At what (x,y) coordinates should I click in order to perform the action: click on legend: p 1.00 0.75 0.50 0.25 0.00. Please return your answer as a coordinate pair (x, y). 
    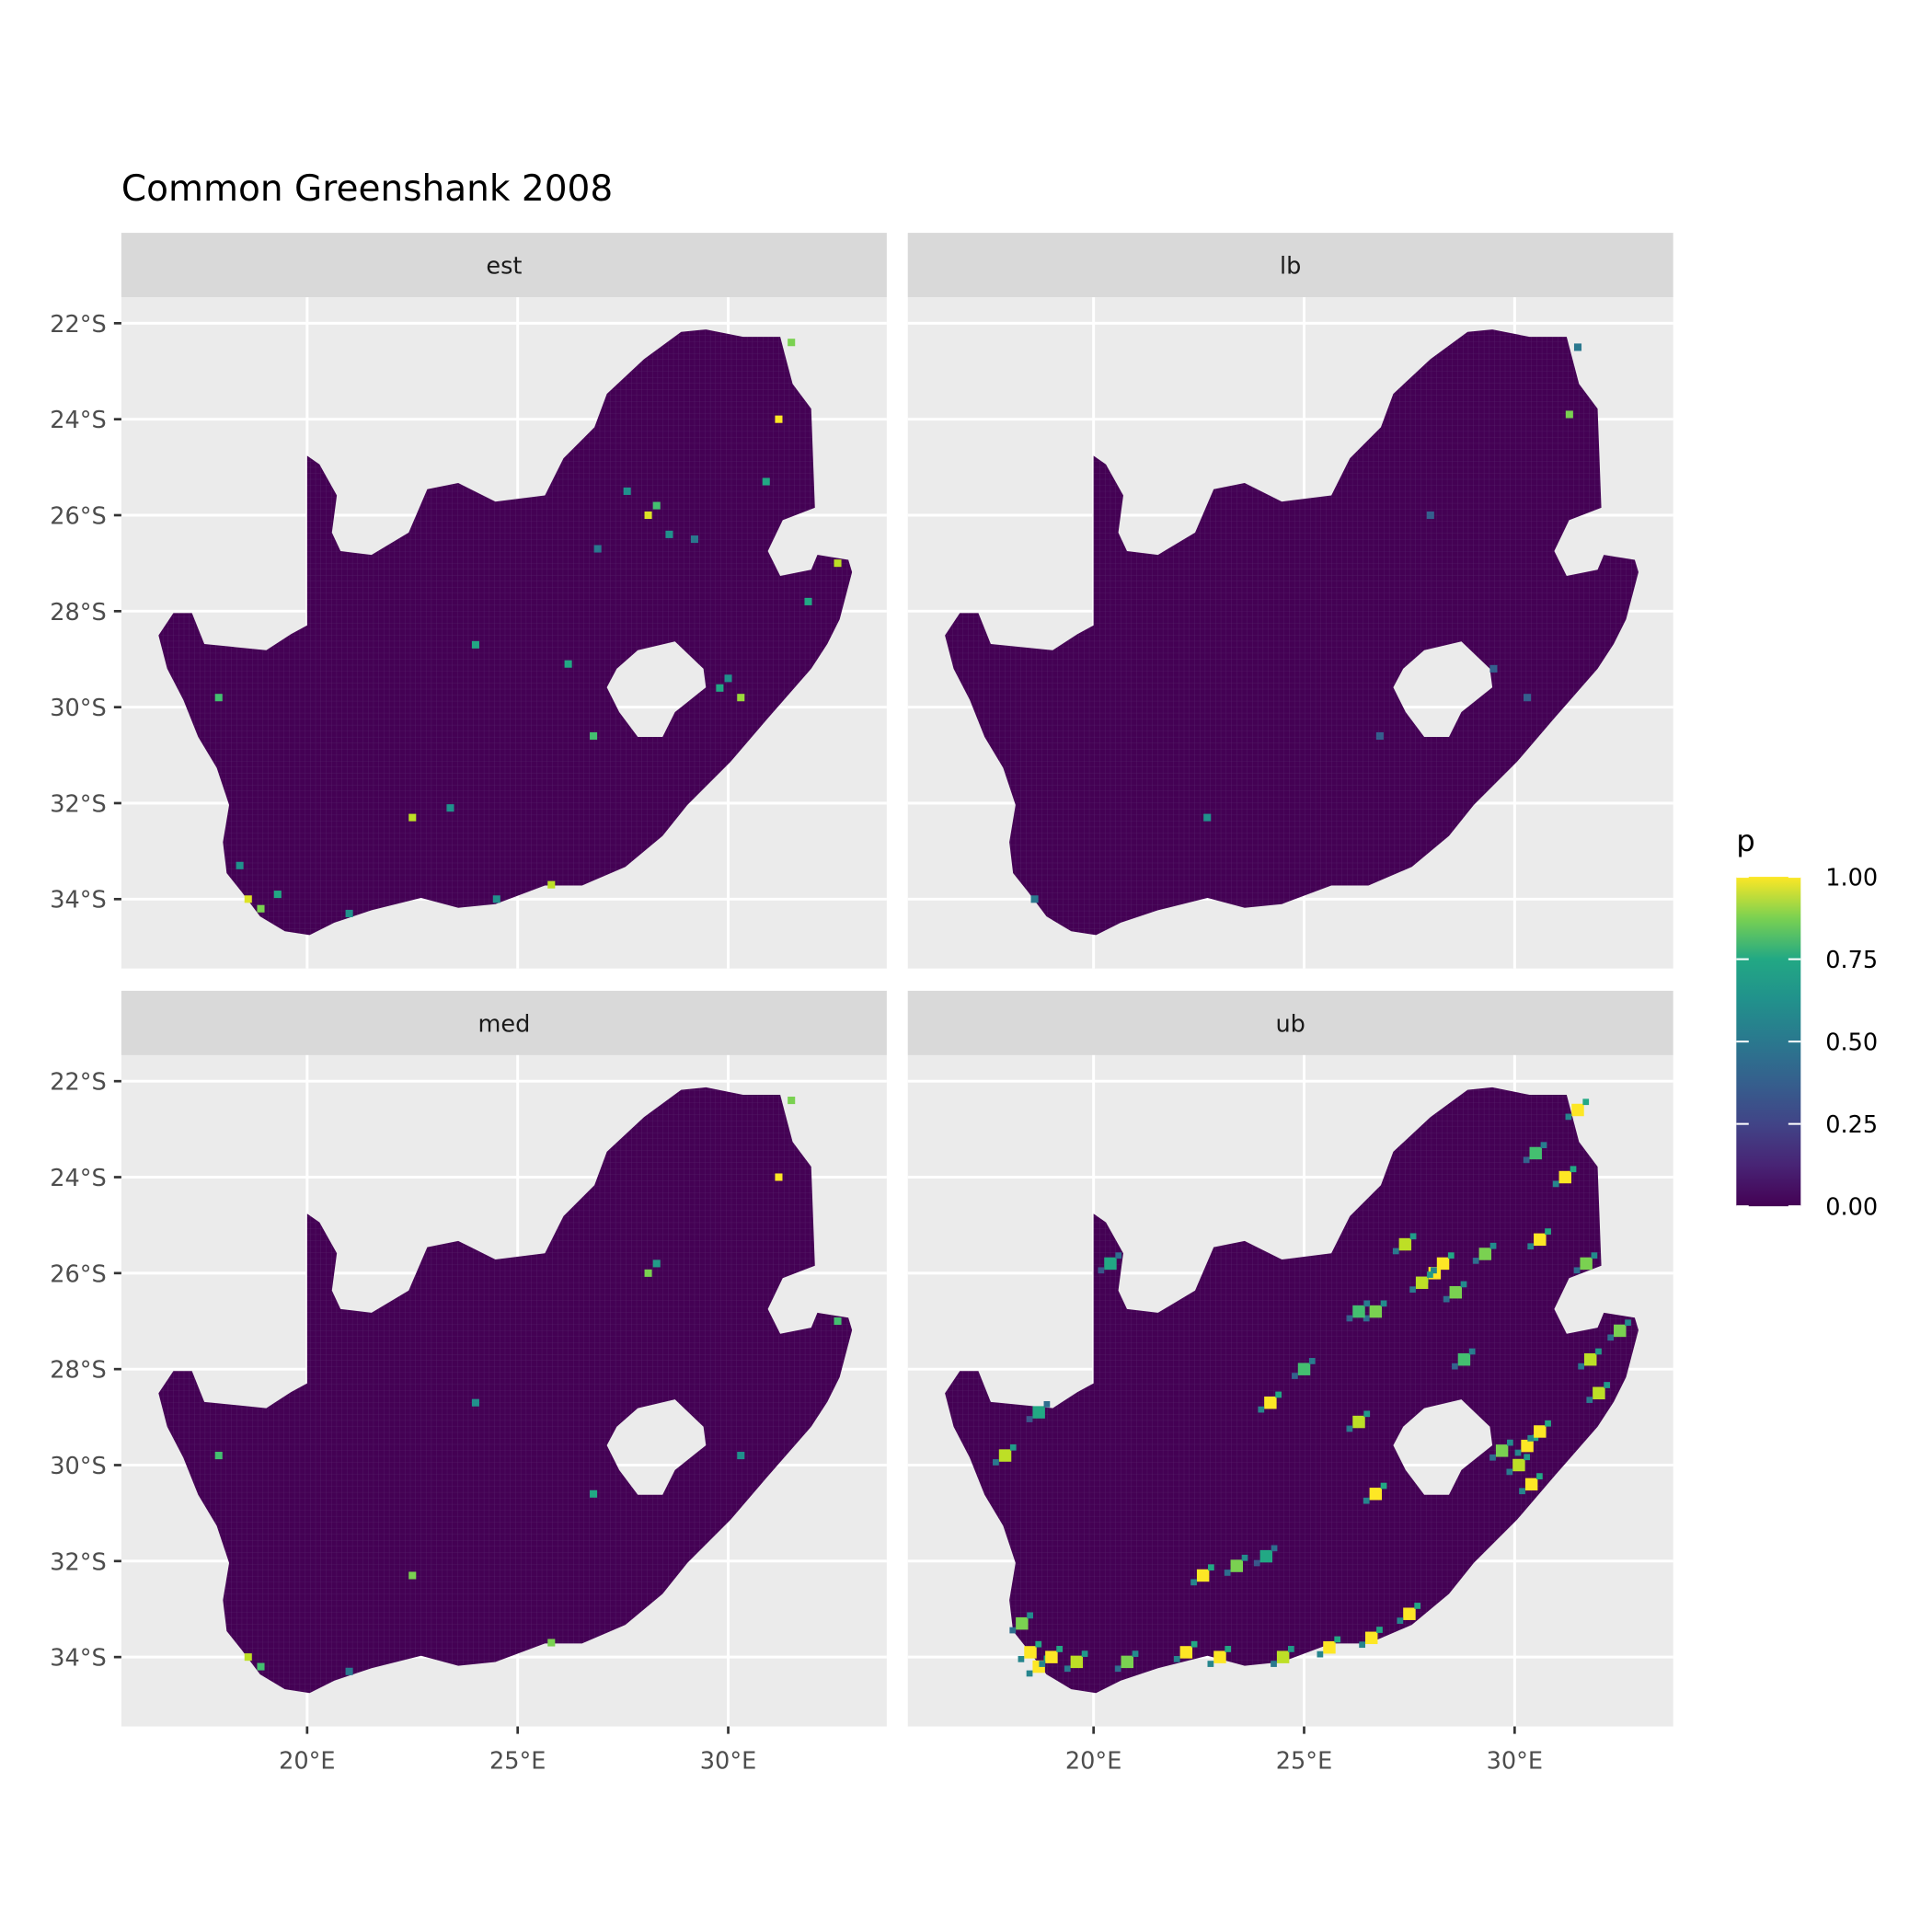
    Looking at the image, I should click on (1807, 1022).